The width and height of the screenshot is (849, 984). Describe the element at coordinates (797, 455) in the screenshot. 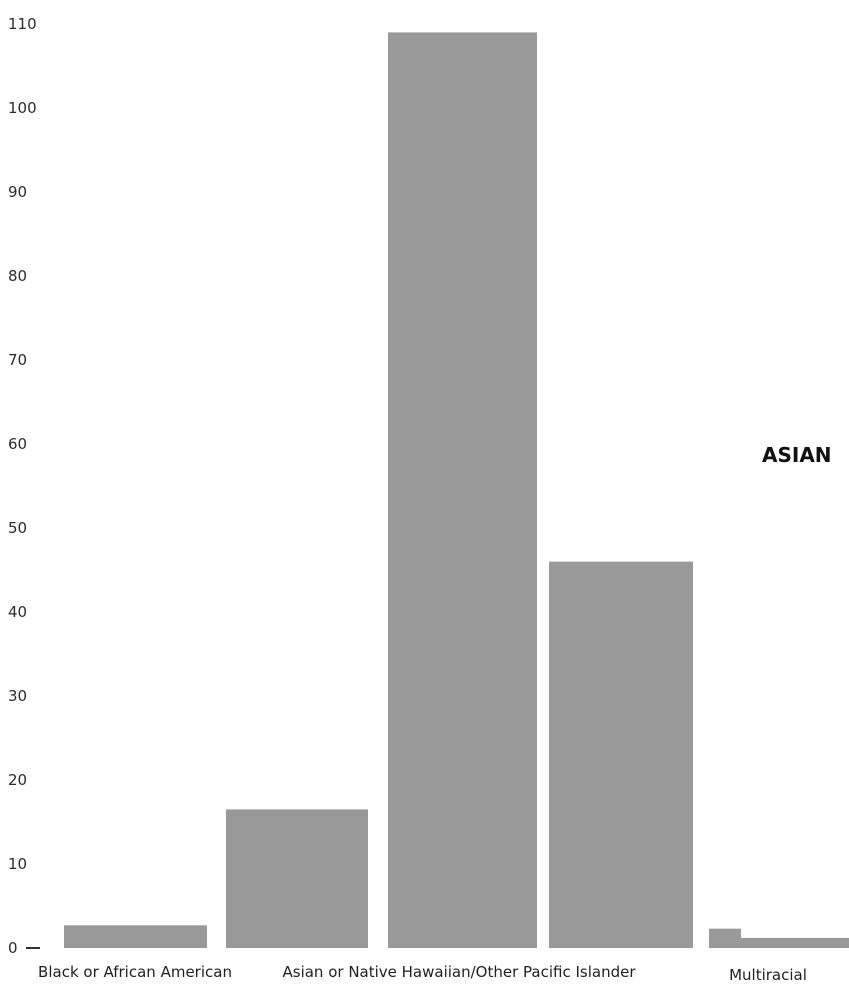

I see `side-label-asian: ASIAN` at that location.